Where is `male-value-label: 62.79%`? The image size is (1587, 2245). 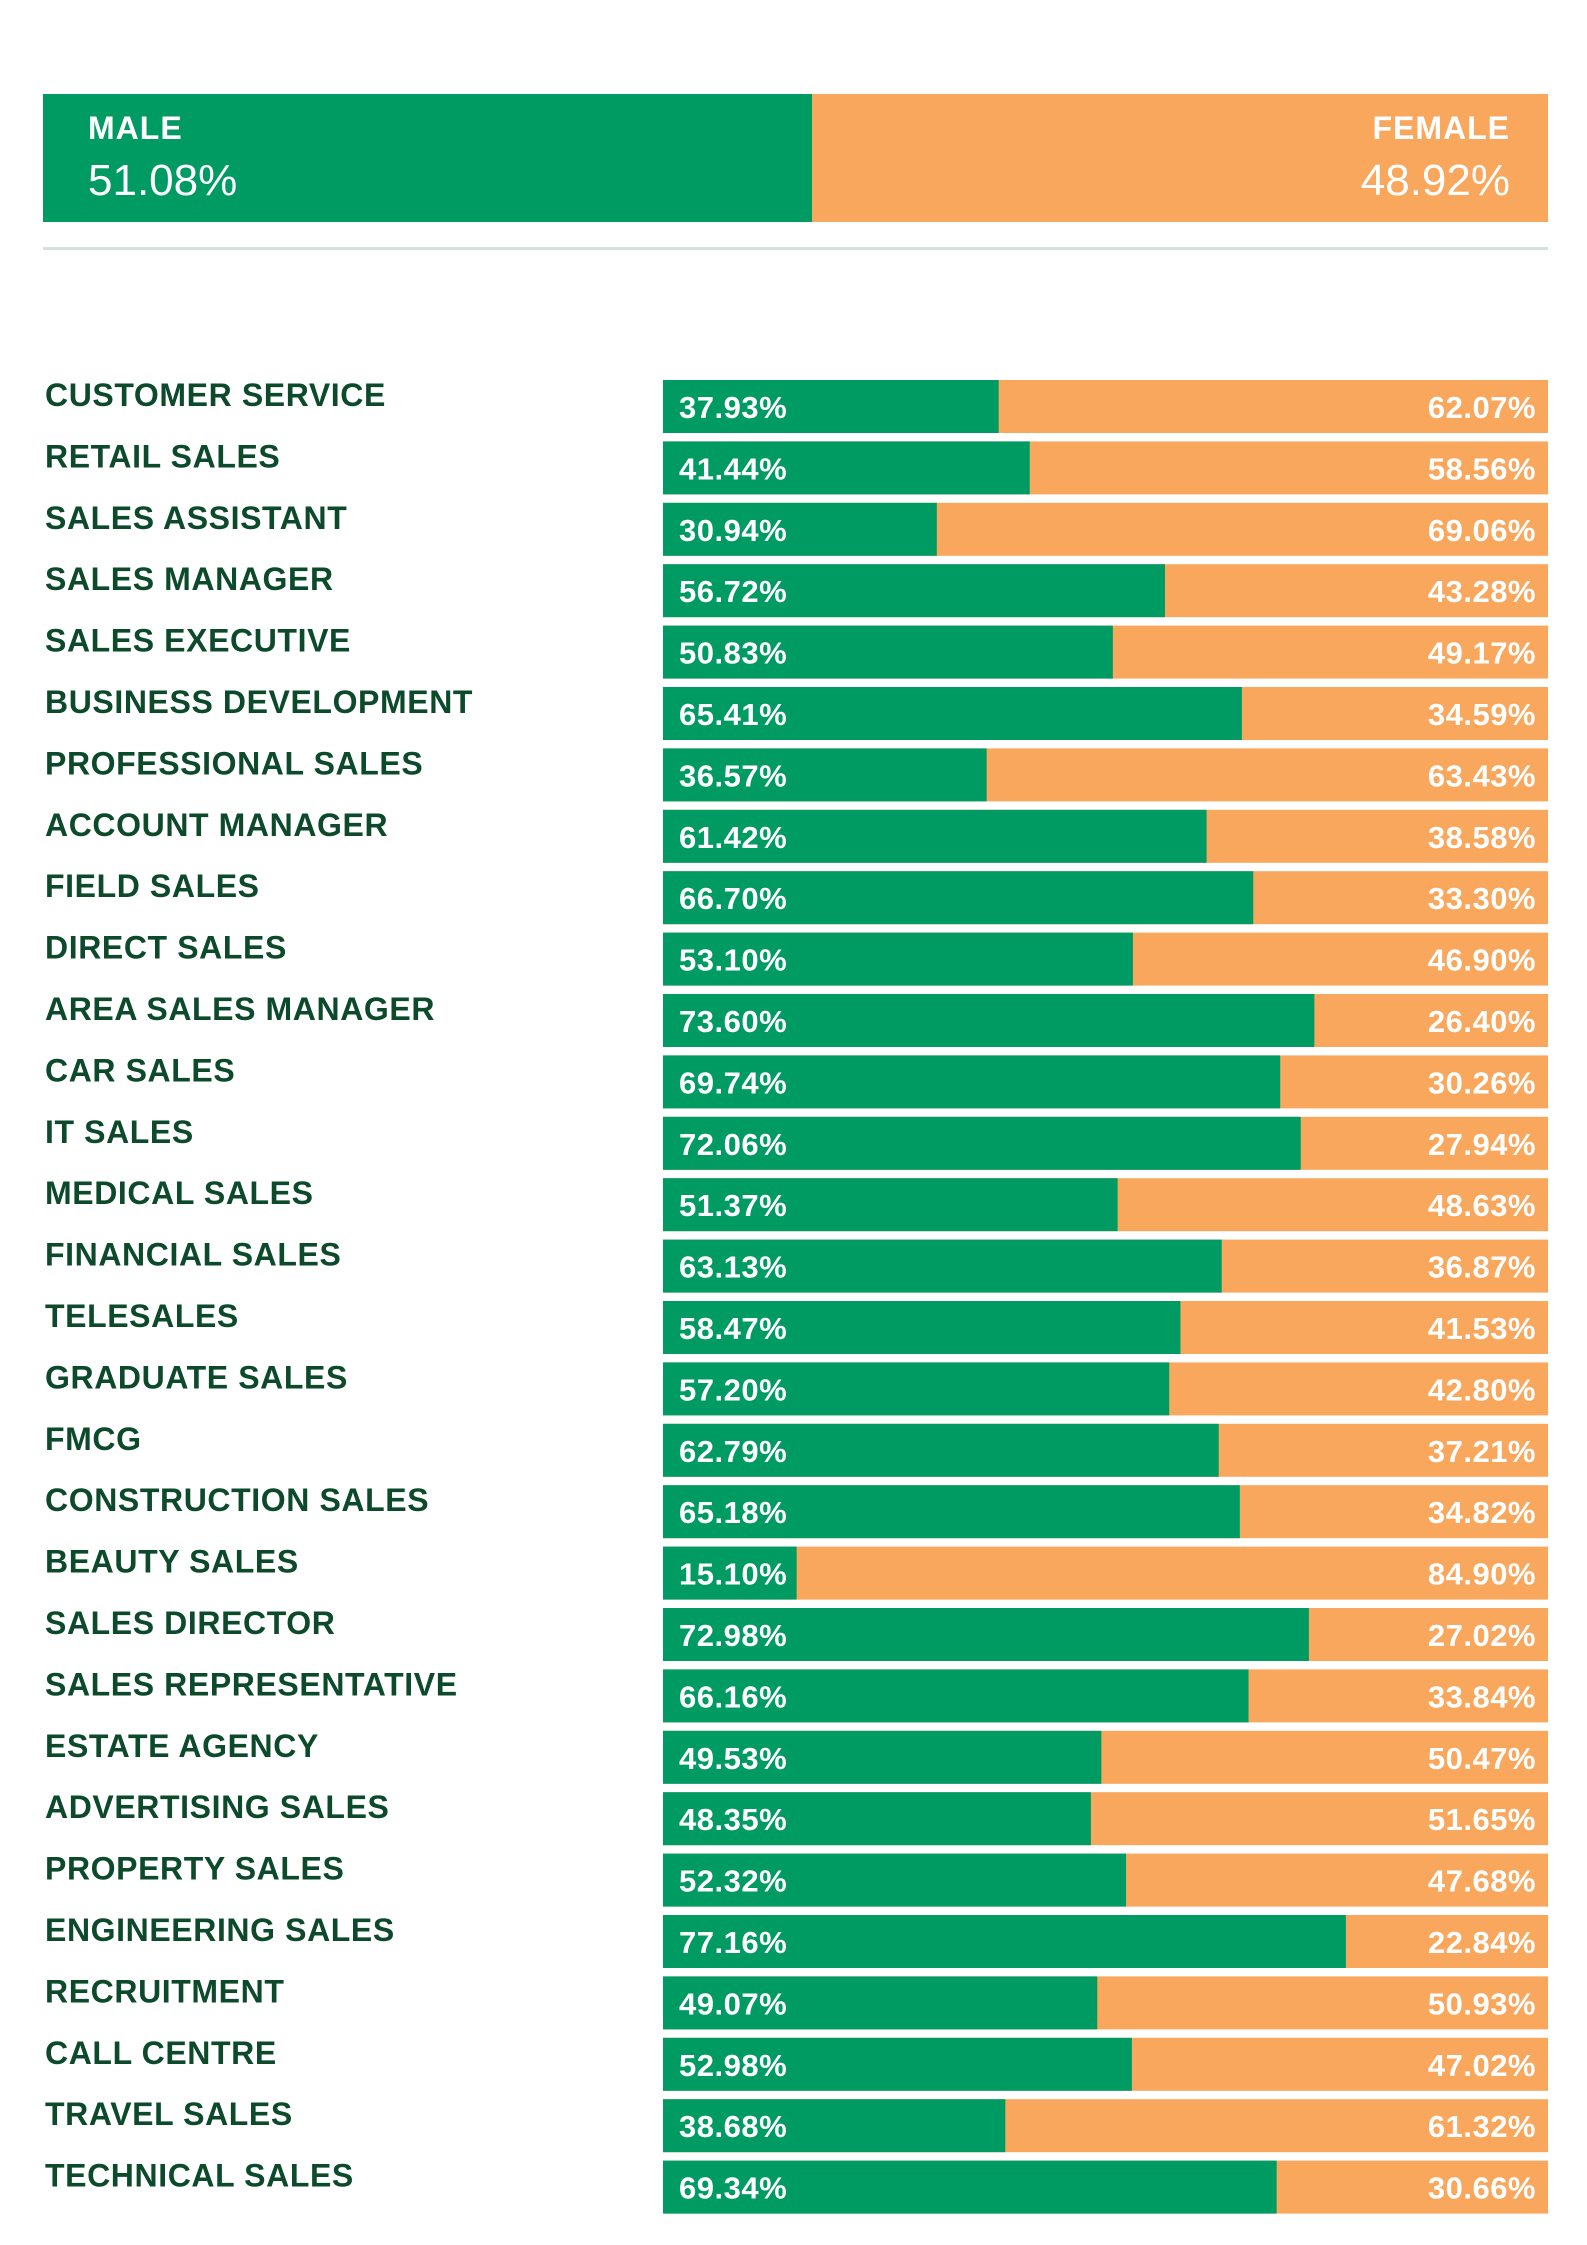 male-value-label: 62.79% is located at coordinates (733, 1451).